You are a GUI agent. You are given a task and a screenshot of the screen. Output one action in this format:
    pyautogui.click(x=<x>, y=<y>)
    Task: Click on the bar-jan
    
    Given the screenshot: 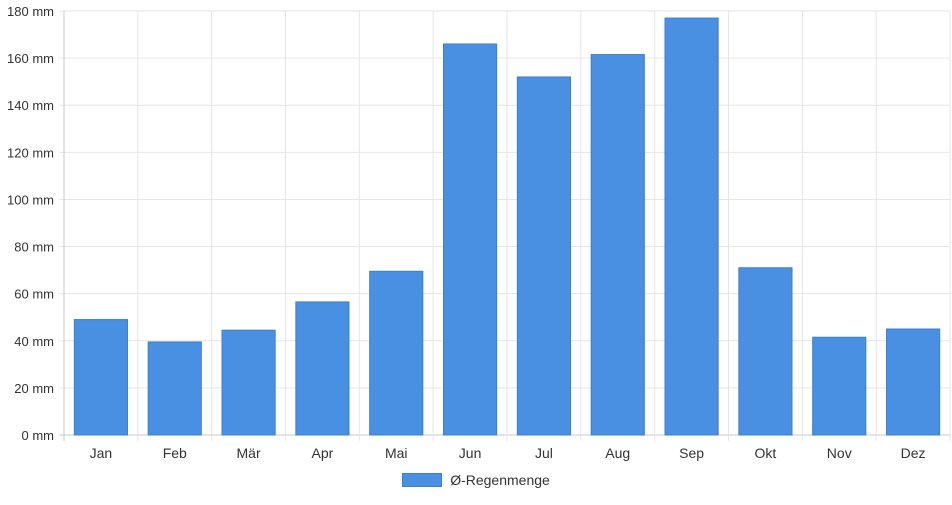 What is the action you would take?
    pyautogui.click(x=100, y=377)
    